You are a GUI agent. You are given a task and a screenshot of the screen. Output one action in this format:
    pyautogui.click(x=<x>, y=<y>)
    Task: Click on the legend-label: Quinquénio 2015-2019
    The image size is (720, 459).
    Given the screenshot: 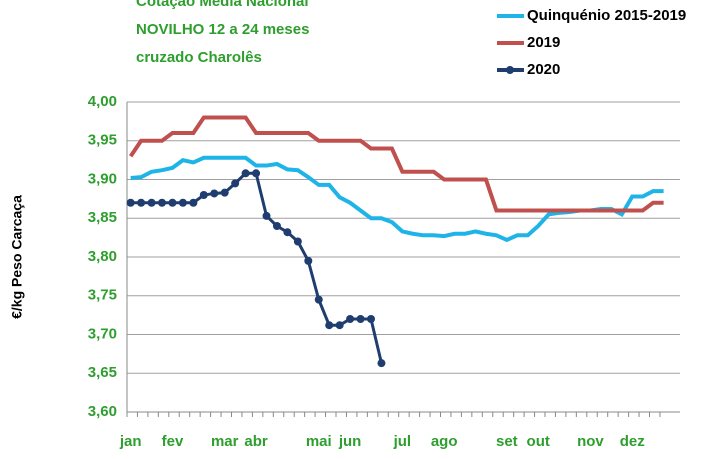 What is the action you would take?
    pyautogui.click(x=606, y=15)
    